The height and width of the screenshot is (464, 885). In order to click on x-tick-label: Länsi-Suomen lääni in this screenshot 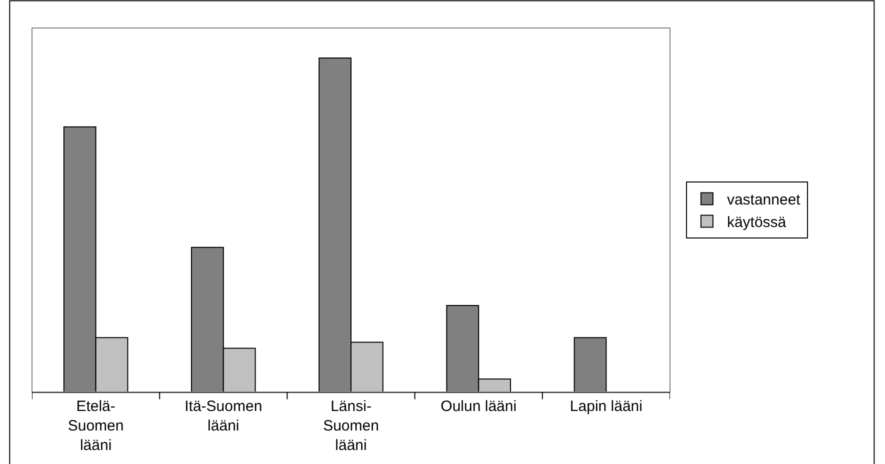, I will do `click(351, 426)`.